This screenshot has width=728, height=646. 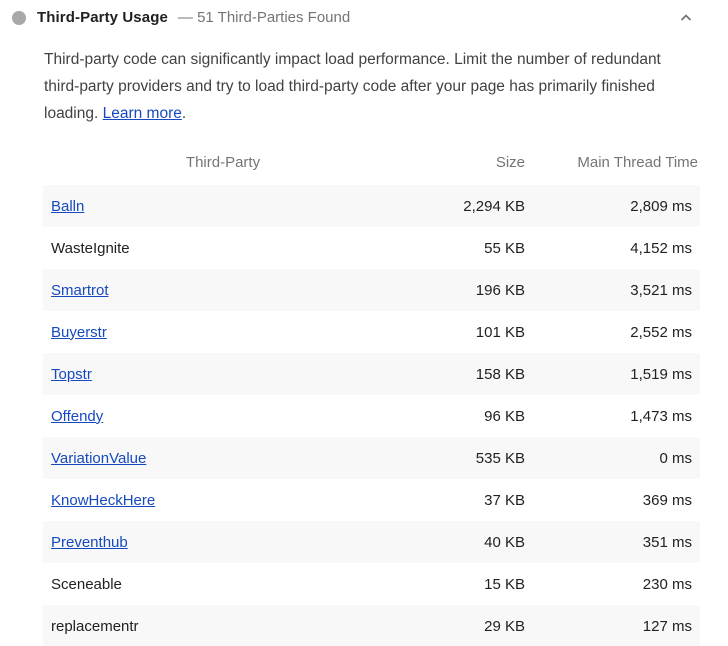 What do you see at coordinates (637, 162) in the screenshot?
I see `column-header-main-thread-time: Main Thread Time` at bounding box center [637, 162].